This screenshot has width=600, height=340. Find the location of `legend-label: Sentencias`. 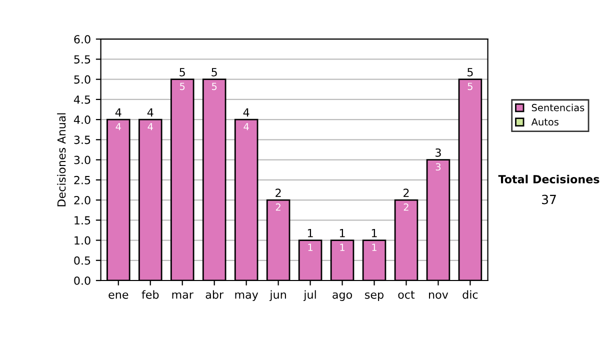

legend-label: Sentencias is located at coordinates (558, 108).